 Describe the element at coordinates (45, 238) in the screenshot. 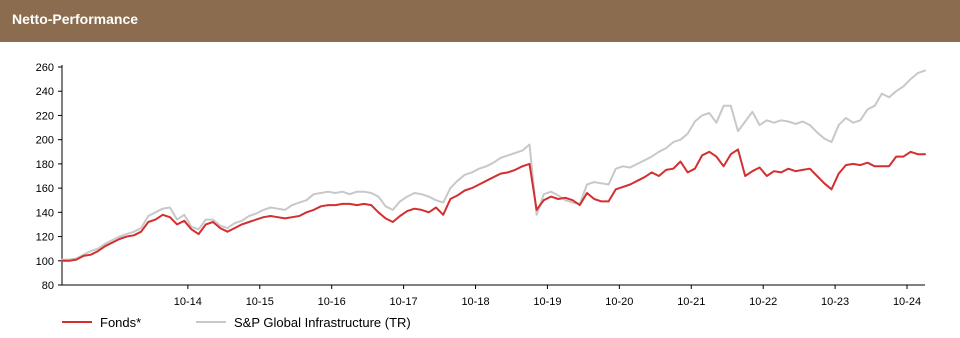

I see `y-tick-label: 120` at that location.